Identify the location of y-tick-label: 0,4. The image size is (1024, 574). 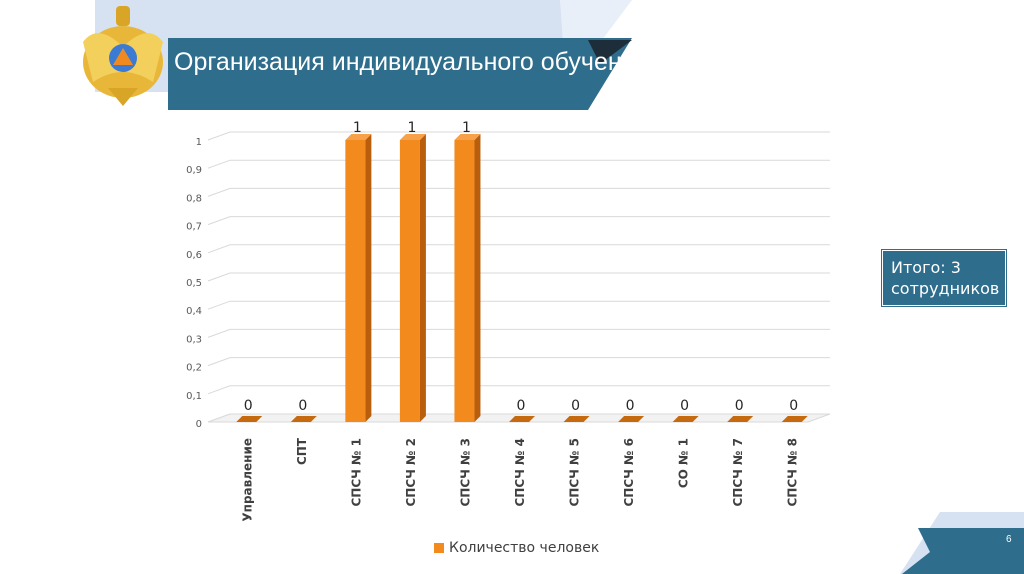
(194, 311).